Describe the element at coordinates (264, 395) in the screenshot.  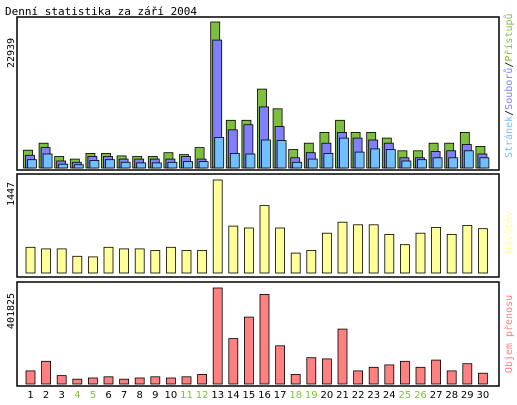
I see `x-tick-label-day-16: 16` at that location.